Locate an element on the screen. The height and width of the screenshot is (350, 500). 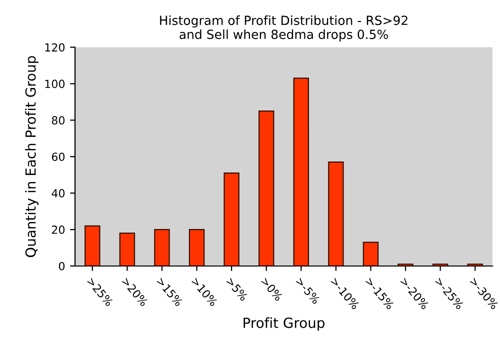
y-tick-label: 40 is located at coordinates (58, 193).